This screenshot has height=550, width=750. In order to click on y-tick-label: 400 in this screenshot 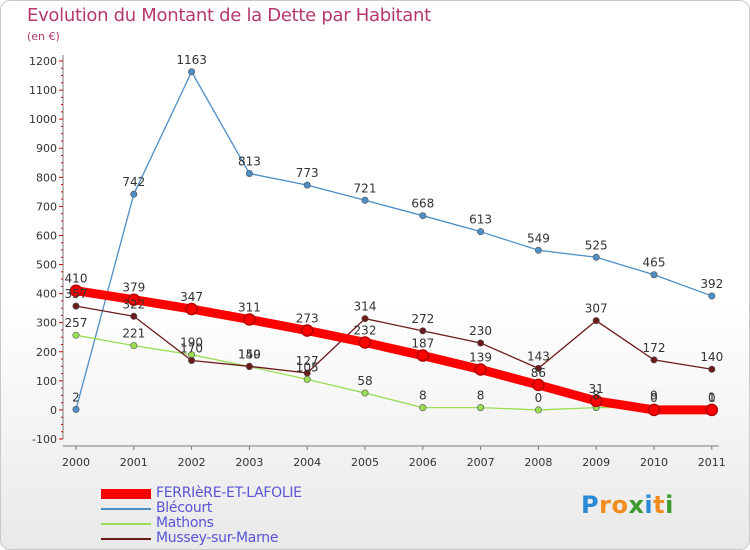, I will do `click(46, 294)`.